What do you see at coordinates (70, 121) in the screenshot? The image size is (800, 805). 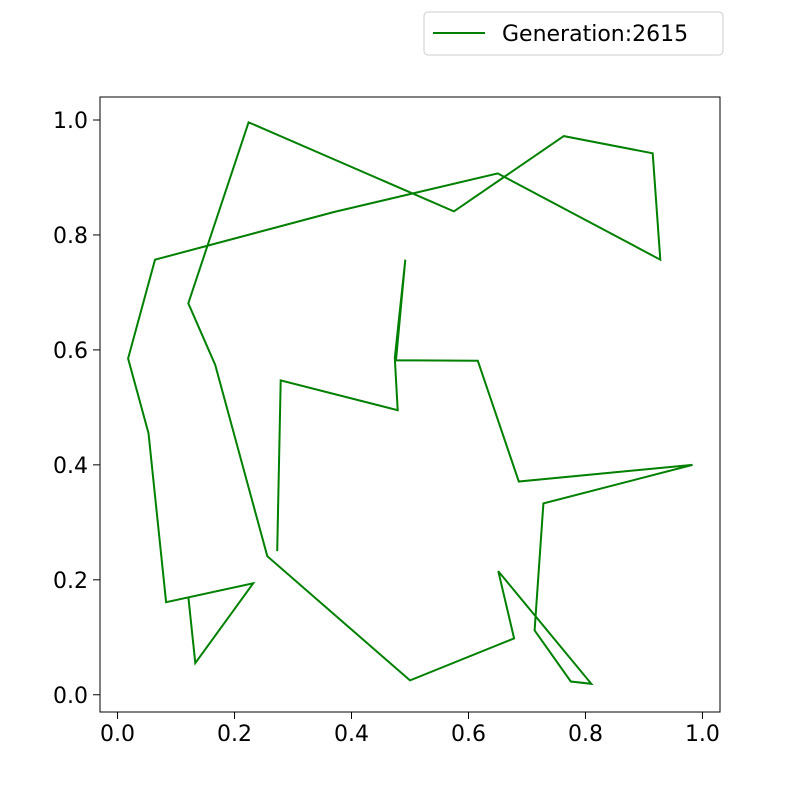 I see `y-tick-label: 1.0` at bounding box center [70, 121].